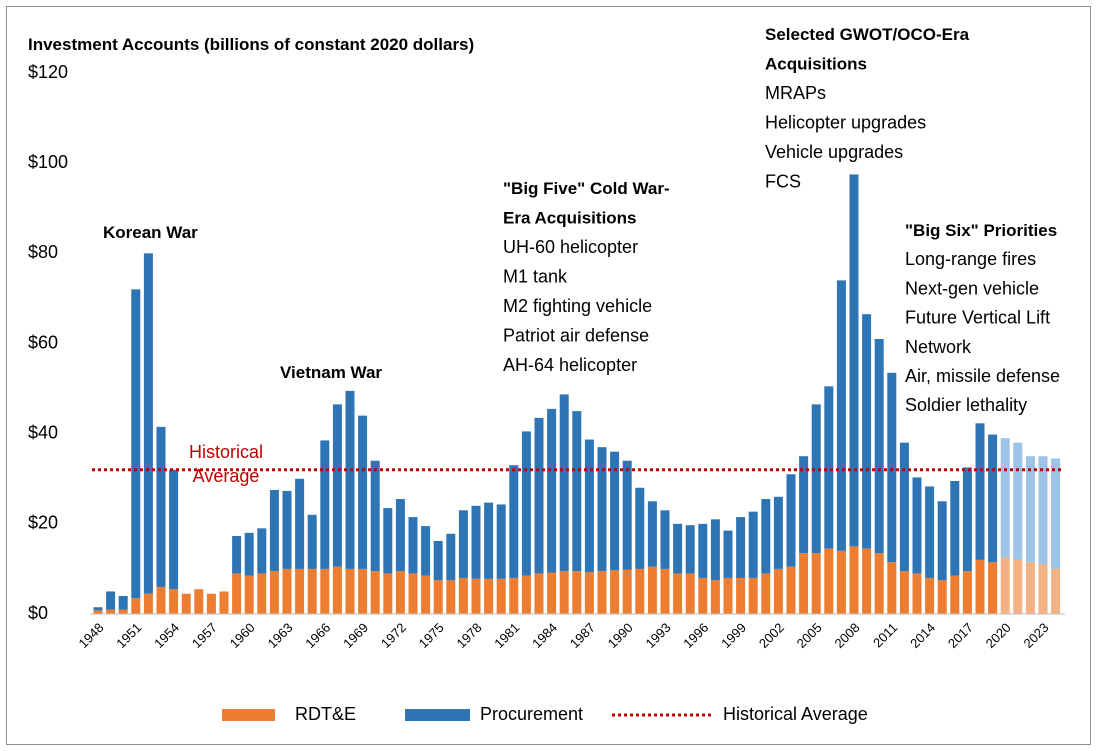  I want to click on annotation-item: Helicopter upgrades, so click(845, 123).